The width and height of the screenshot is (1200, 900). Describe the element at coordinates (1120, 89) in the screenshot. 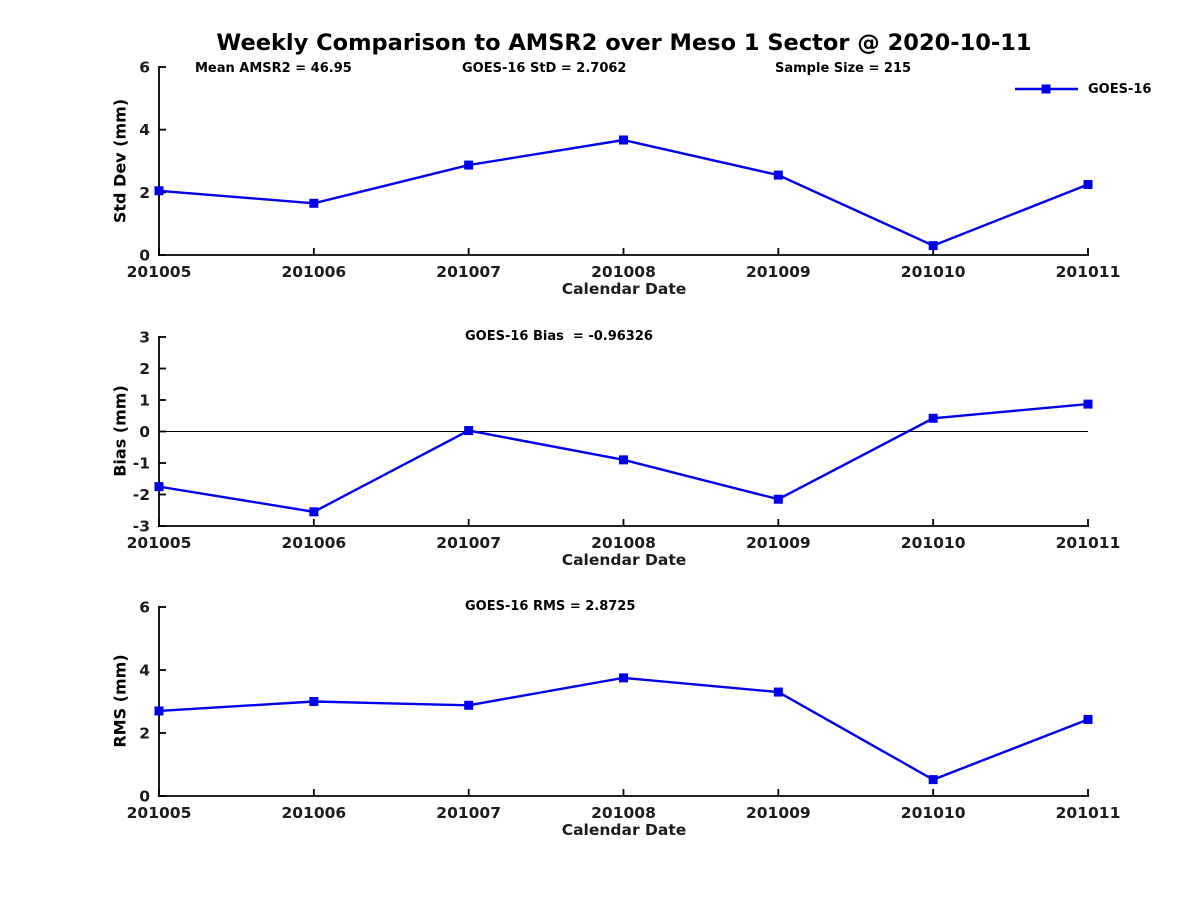

I see `legend-label: GOES-16` at that location.